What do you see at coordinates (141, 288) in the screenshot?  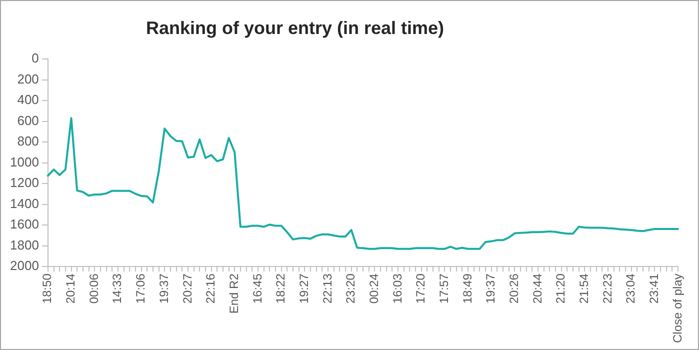 I see `x-tick-label: 17:06` at bounding box center [141, 288].